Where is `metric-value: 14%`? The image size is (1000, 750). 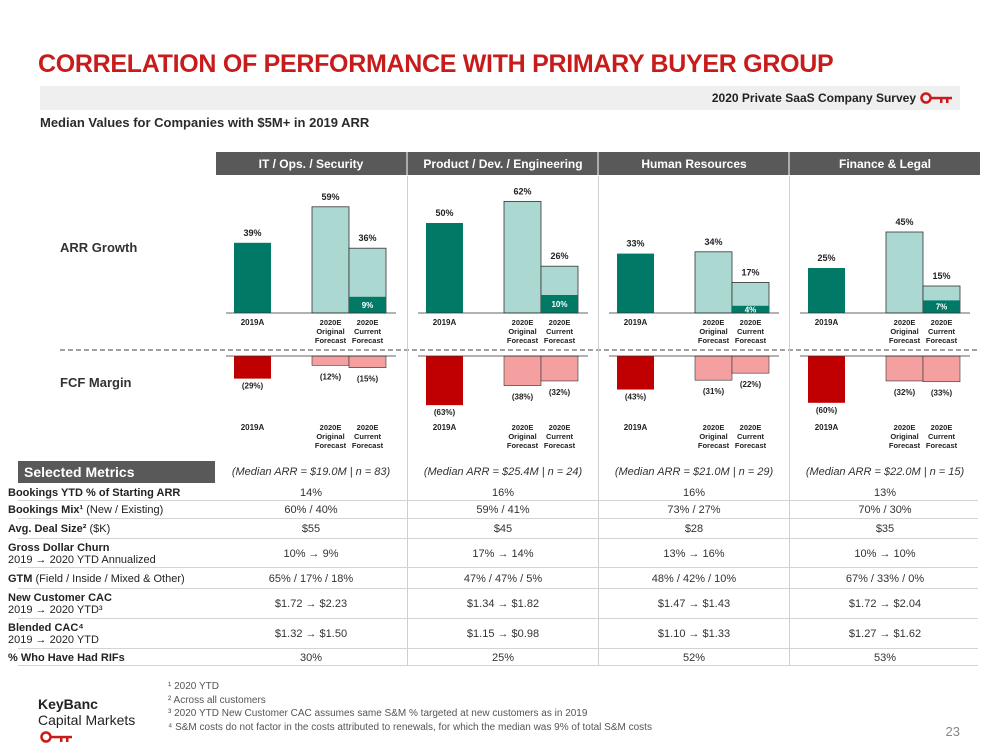
metric-value: 14% is located at coordinates (311, 492).